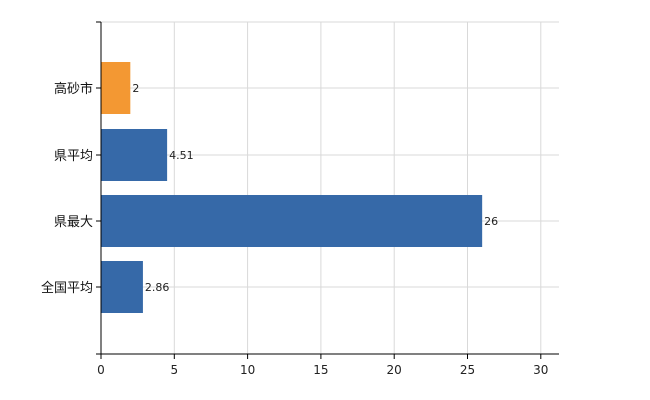  What do you see at coordinates (181, 155) in the screenshot?
I see `data-label-1: 4.51` at bounding box center [181, 155].